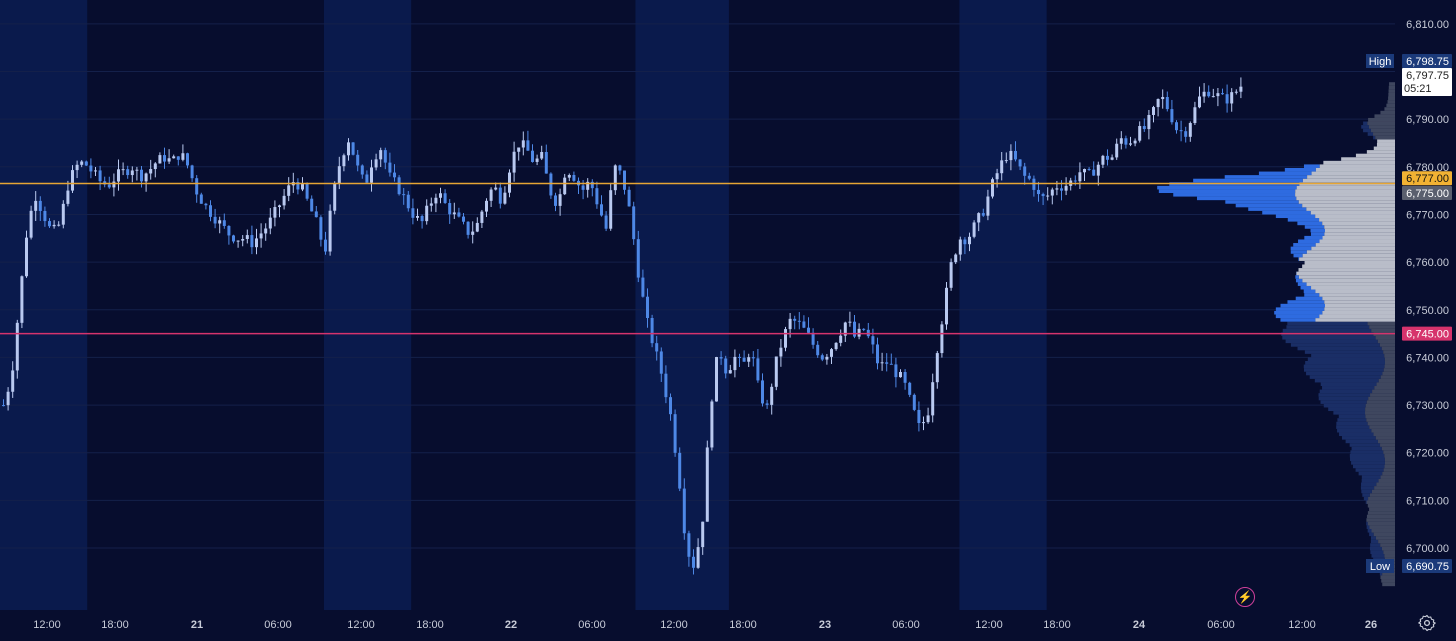 This screenshot has height=641, width=1456. I want to click on volume-profile, so click(1276, 334).